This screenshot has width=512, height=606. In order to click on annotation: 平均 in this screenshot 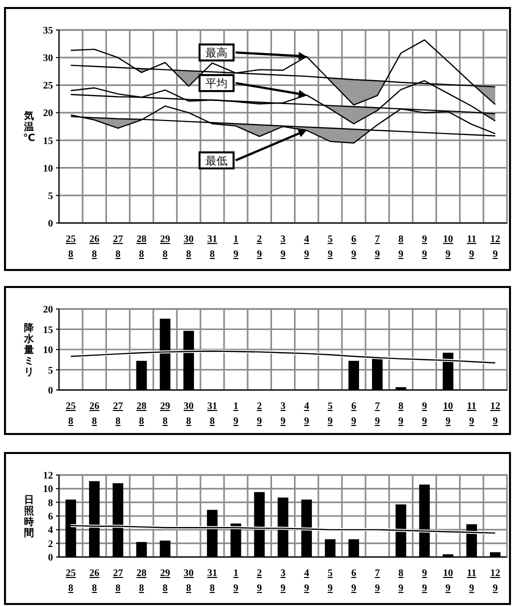, I will do `click(217, 84)`.